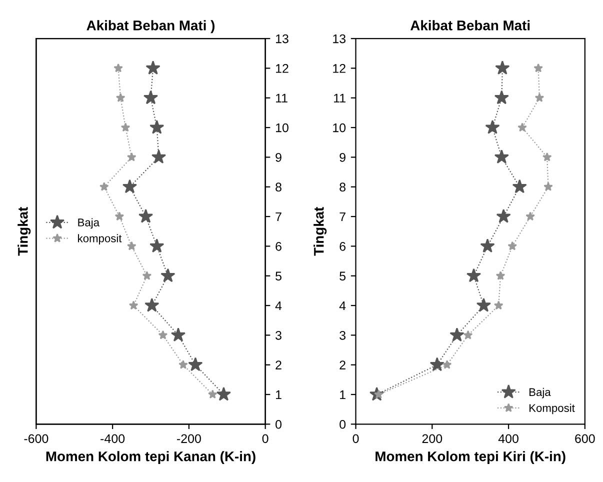 This screenshot has width=603, height=482. Describe the element at coordinates (339, 39) in the screenshot. I see `y-tick-label: 13` at that location.